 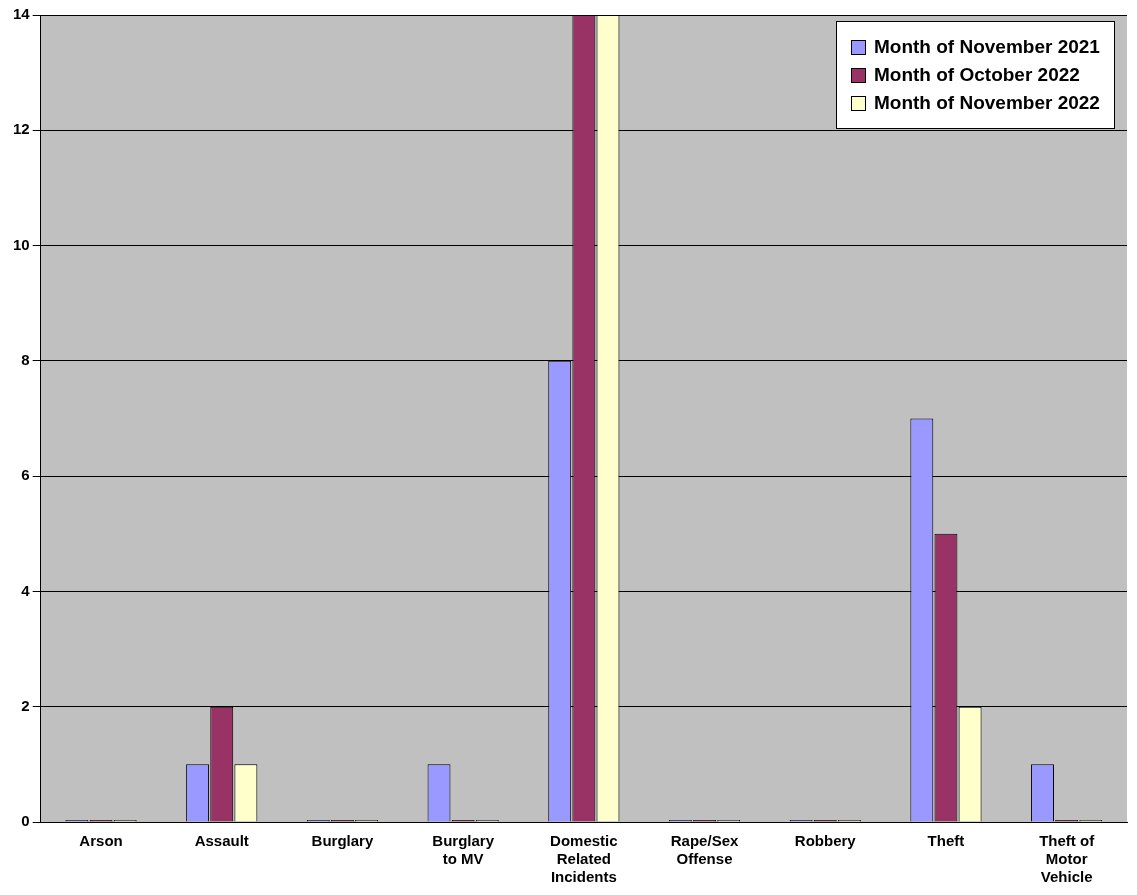 What do you see at coordinates (704, 850) in the screenshot?
I see `x-tick-label: Rape/Sex Offense` at bounding box center [704, 850].